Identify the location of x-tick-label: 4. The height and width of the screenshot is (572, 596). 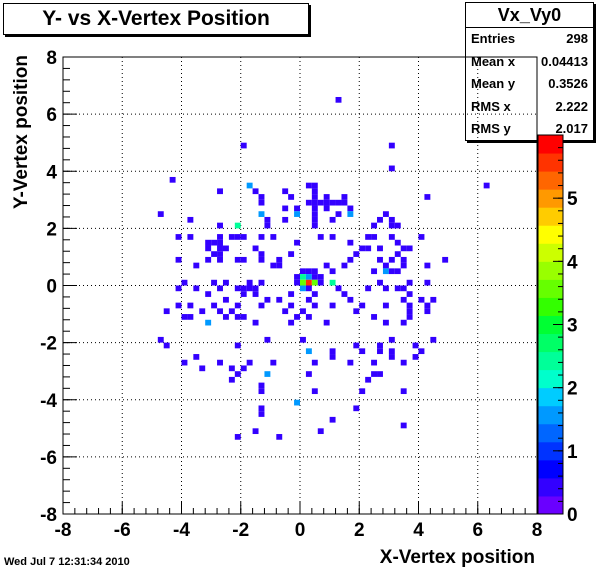
(418, 530).